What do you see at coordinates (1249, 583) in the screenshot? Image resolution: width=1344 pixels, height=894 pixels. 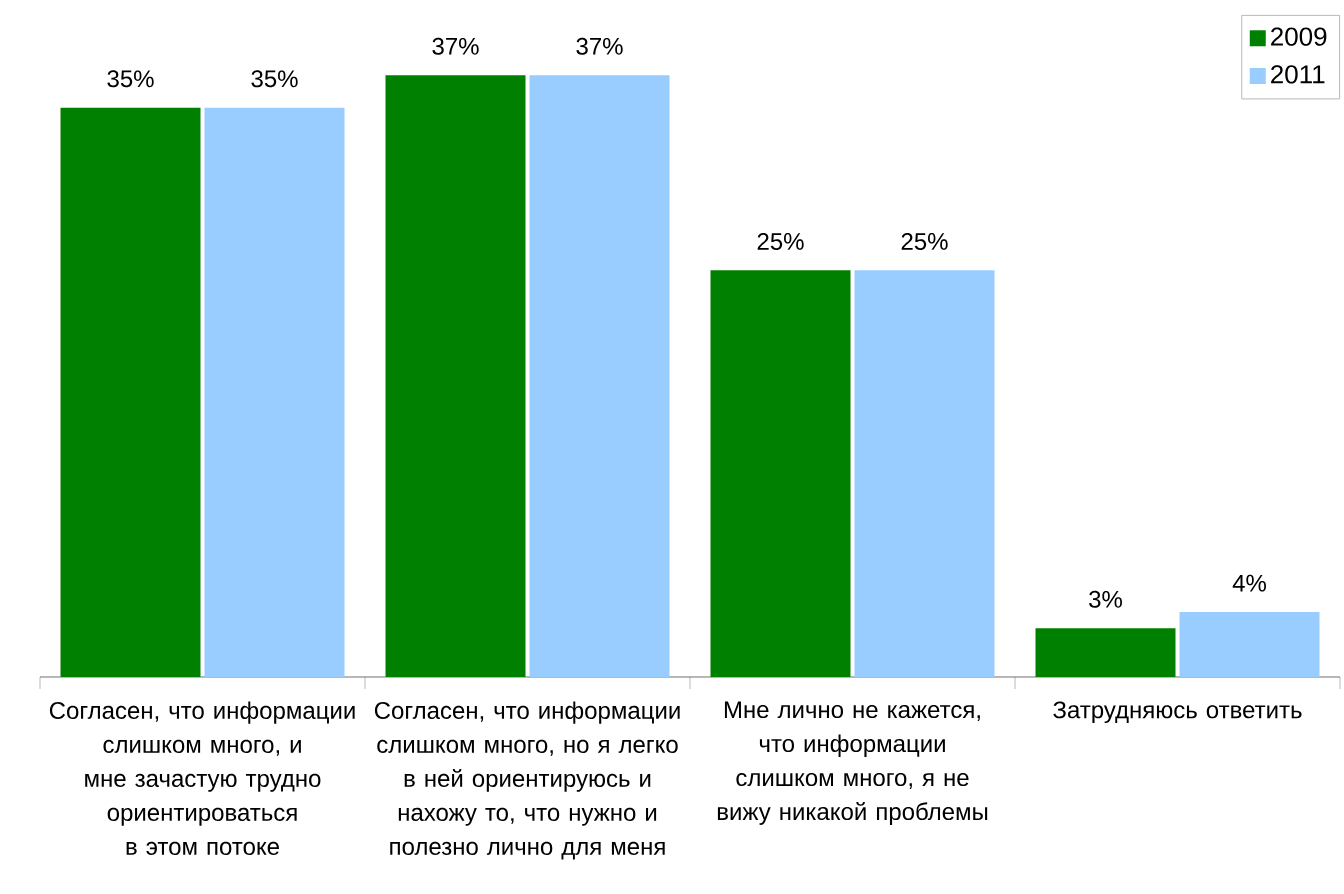 I see `data-label: 4%` at bounding box center [1249, 583].